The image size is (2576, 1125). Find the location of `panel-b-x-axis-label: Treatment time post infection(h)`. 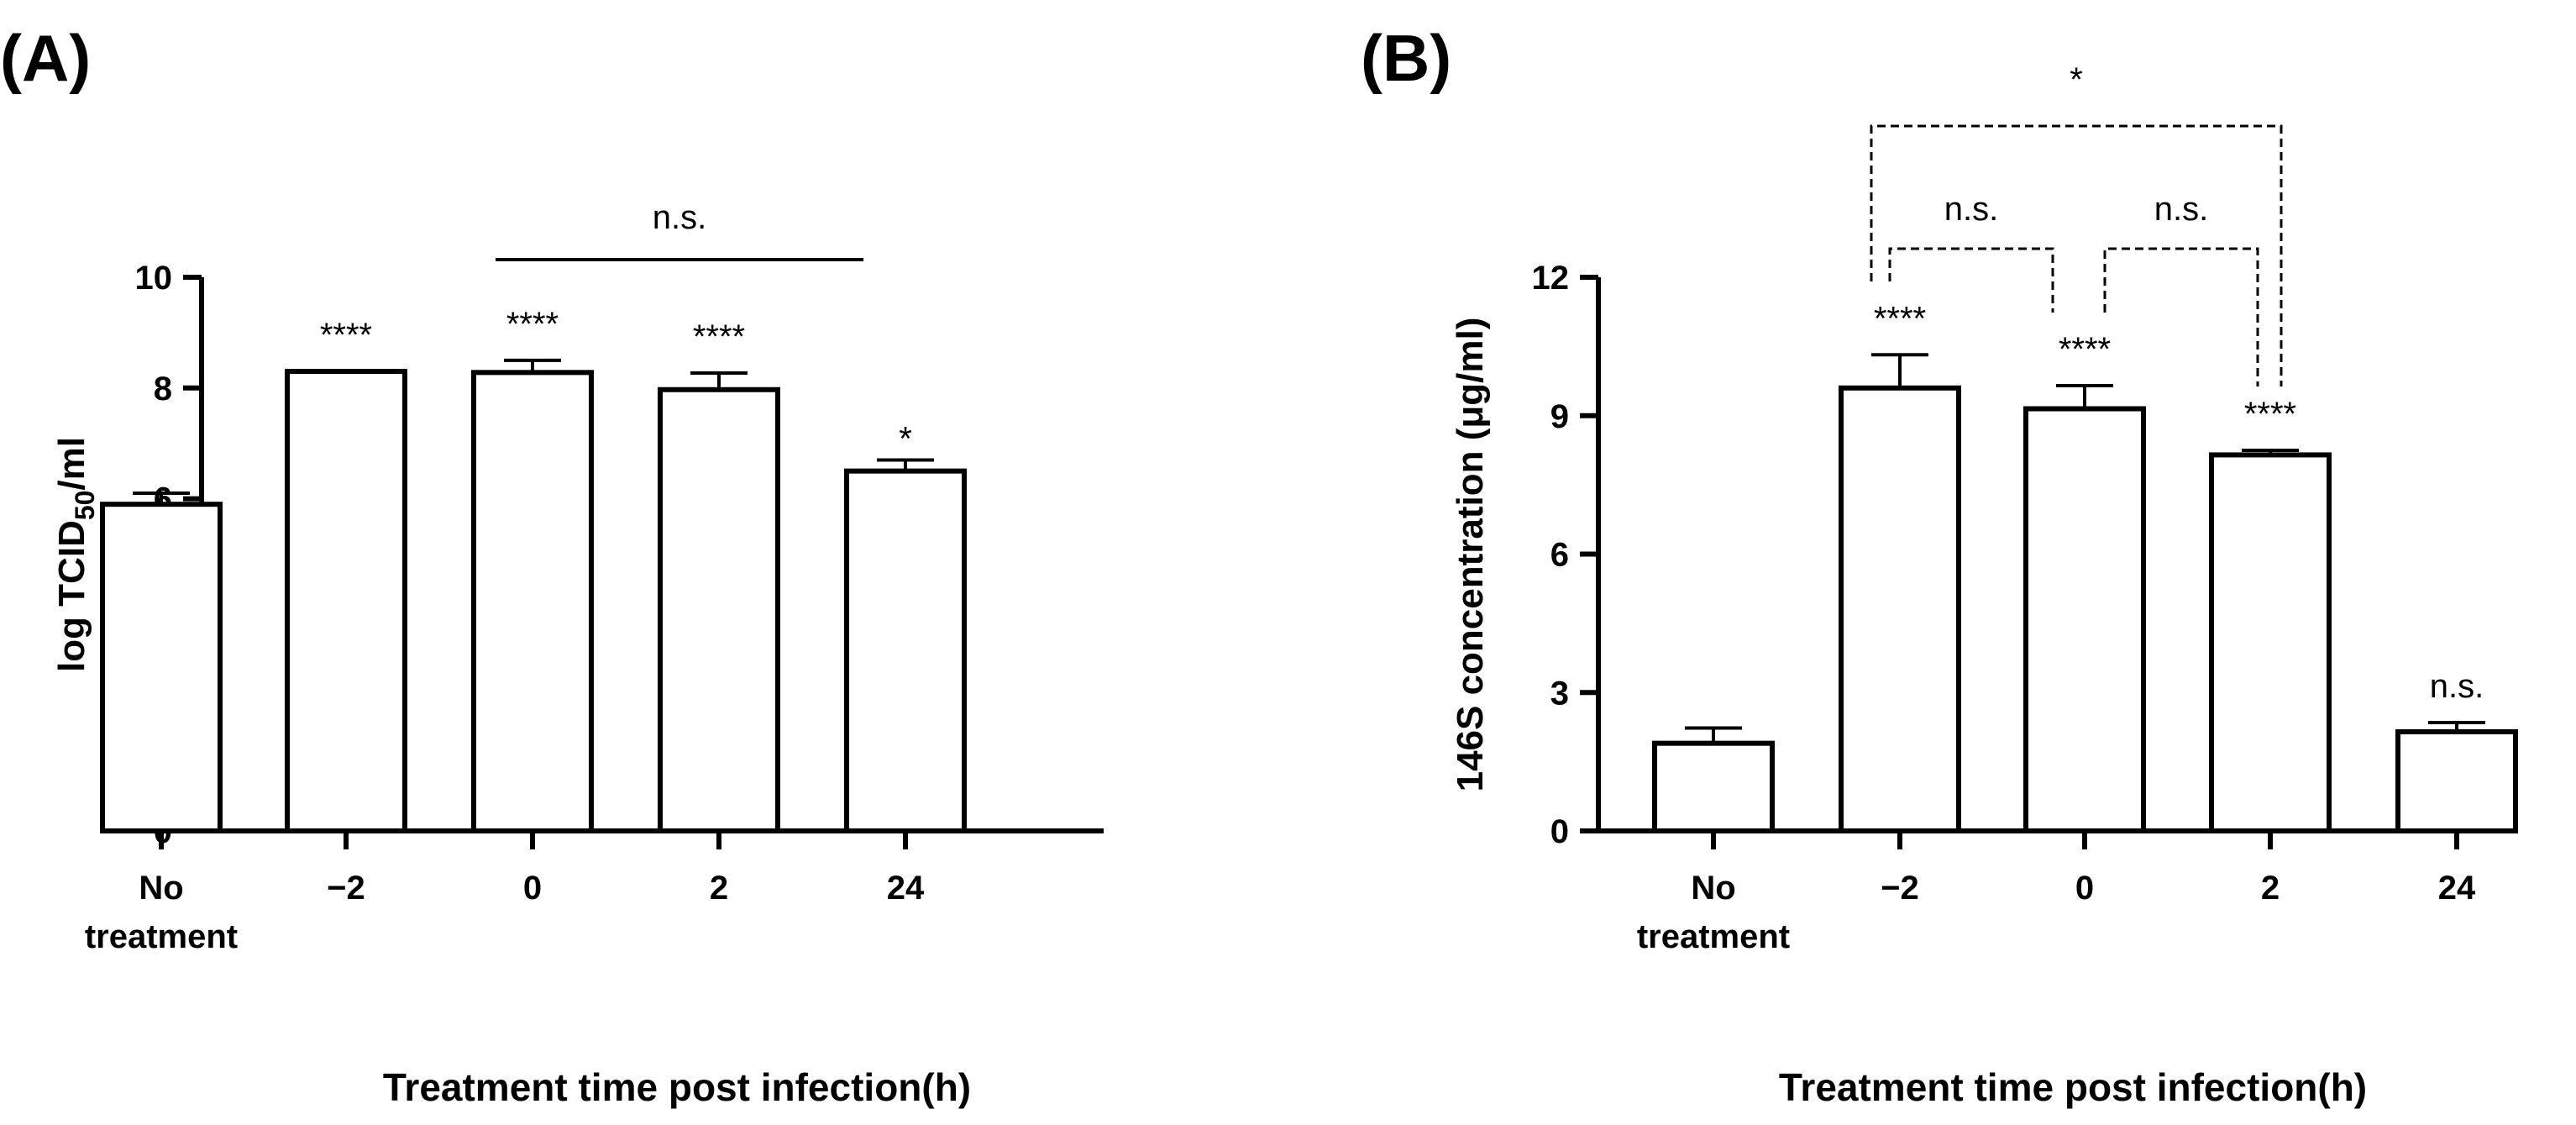

panel-b-x-axis-label: Treatment time post infection(h) is located at coordinates (2073, 1087).